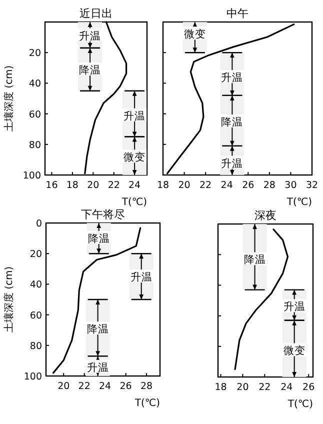  I want to click on x-tick-label: 16, so click(52, 185).